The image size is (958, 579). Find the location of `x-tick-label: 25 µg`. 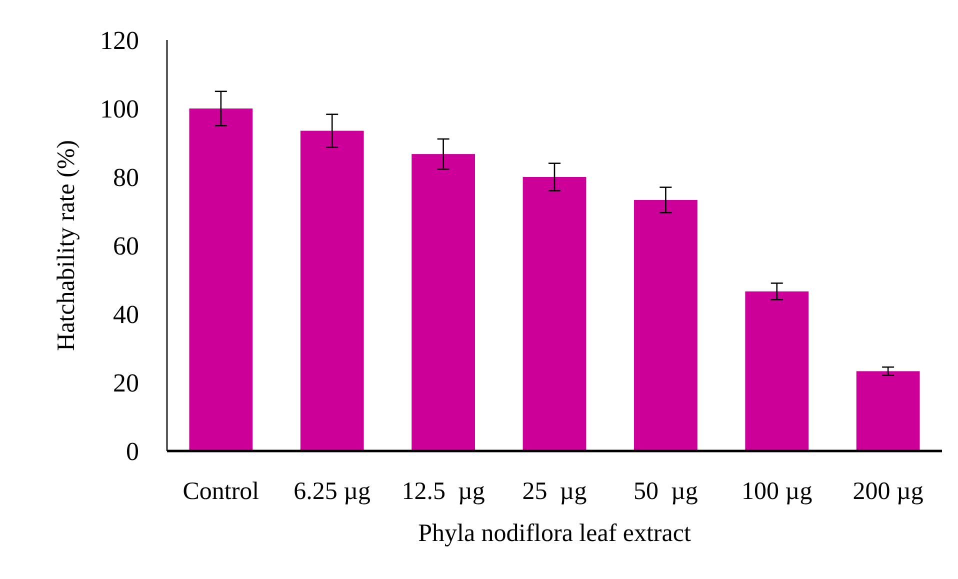

x-tick-label: 25 µg is located at coordinates (555, 491).